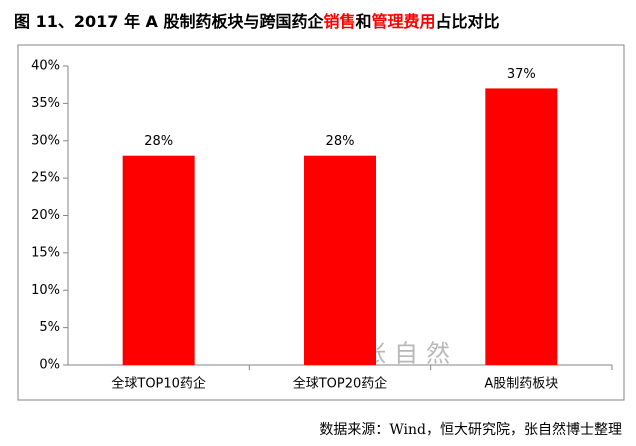 The width and height of the screenshot is (636, 446). Describe the element at coordinates (468, 21) in the screenshot. I see `title-part: 占比对比` at that location.